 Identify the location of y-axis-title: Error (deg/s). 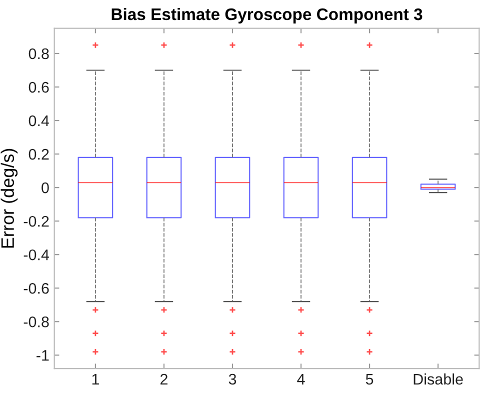
(9, 198).